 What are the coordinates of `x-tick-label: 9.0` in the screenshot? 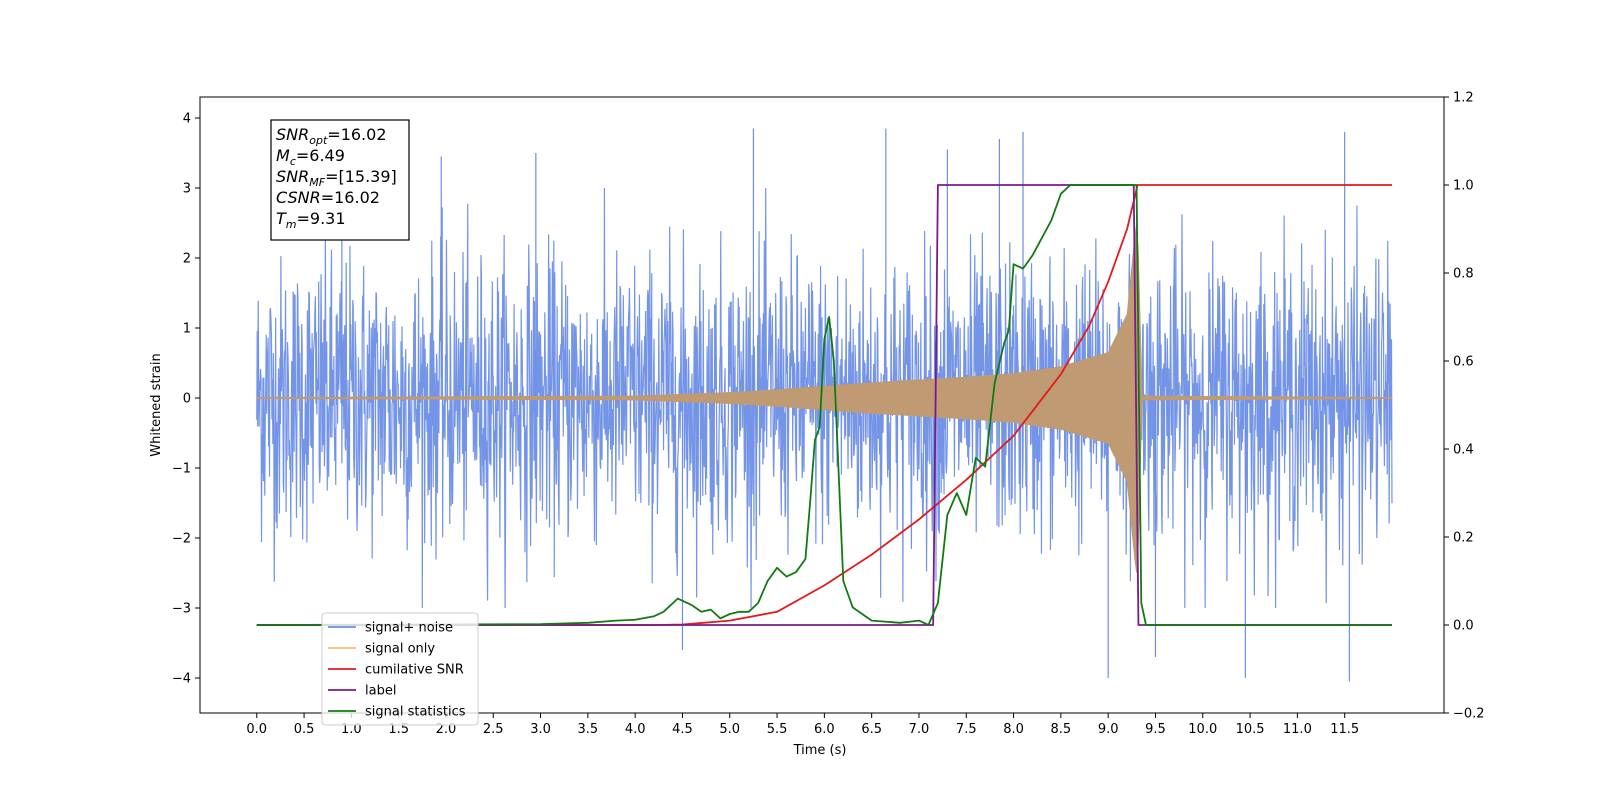 It's located at (1108, 729).